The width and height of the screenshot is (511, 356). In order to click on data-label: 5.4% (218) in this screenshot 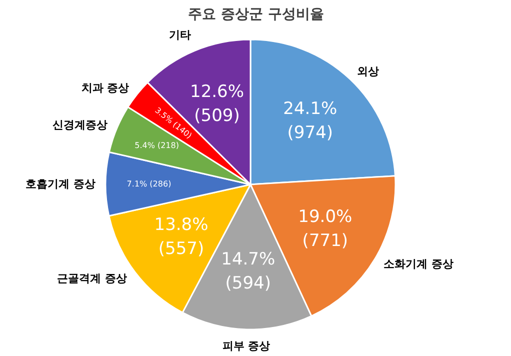, I will do `click(156, 145)`.